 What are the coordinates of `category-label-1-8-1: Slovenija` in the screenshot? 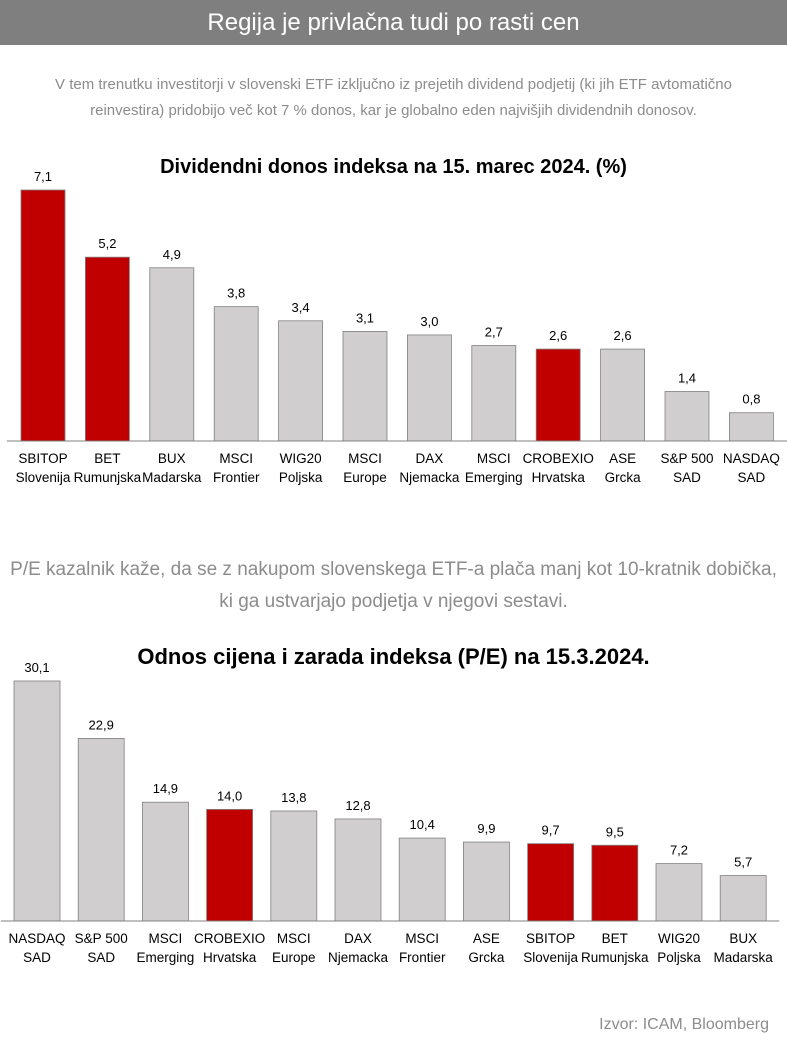 It's located at (550, 957).